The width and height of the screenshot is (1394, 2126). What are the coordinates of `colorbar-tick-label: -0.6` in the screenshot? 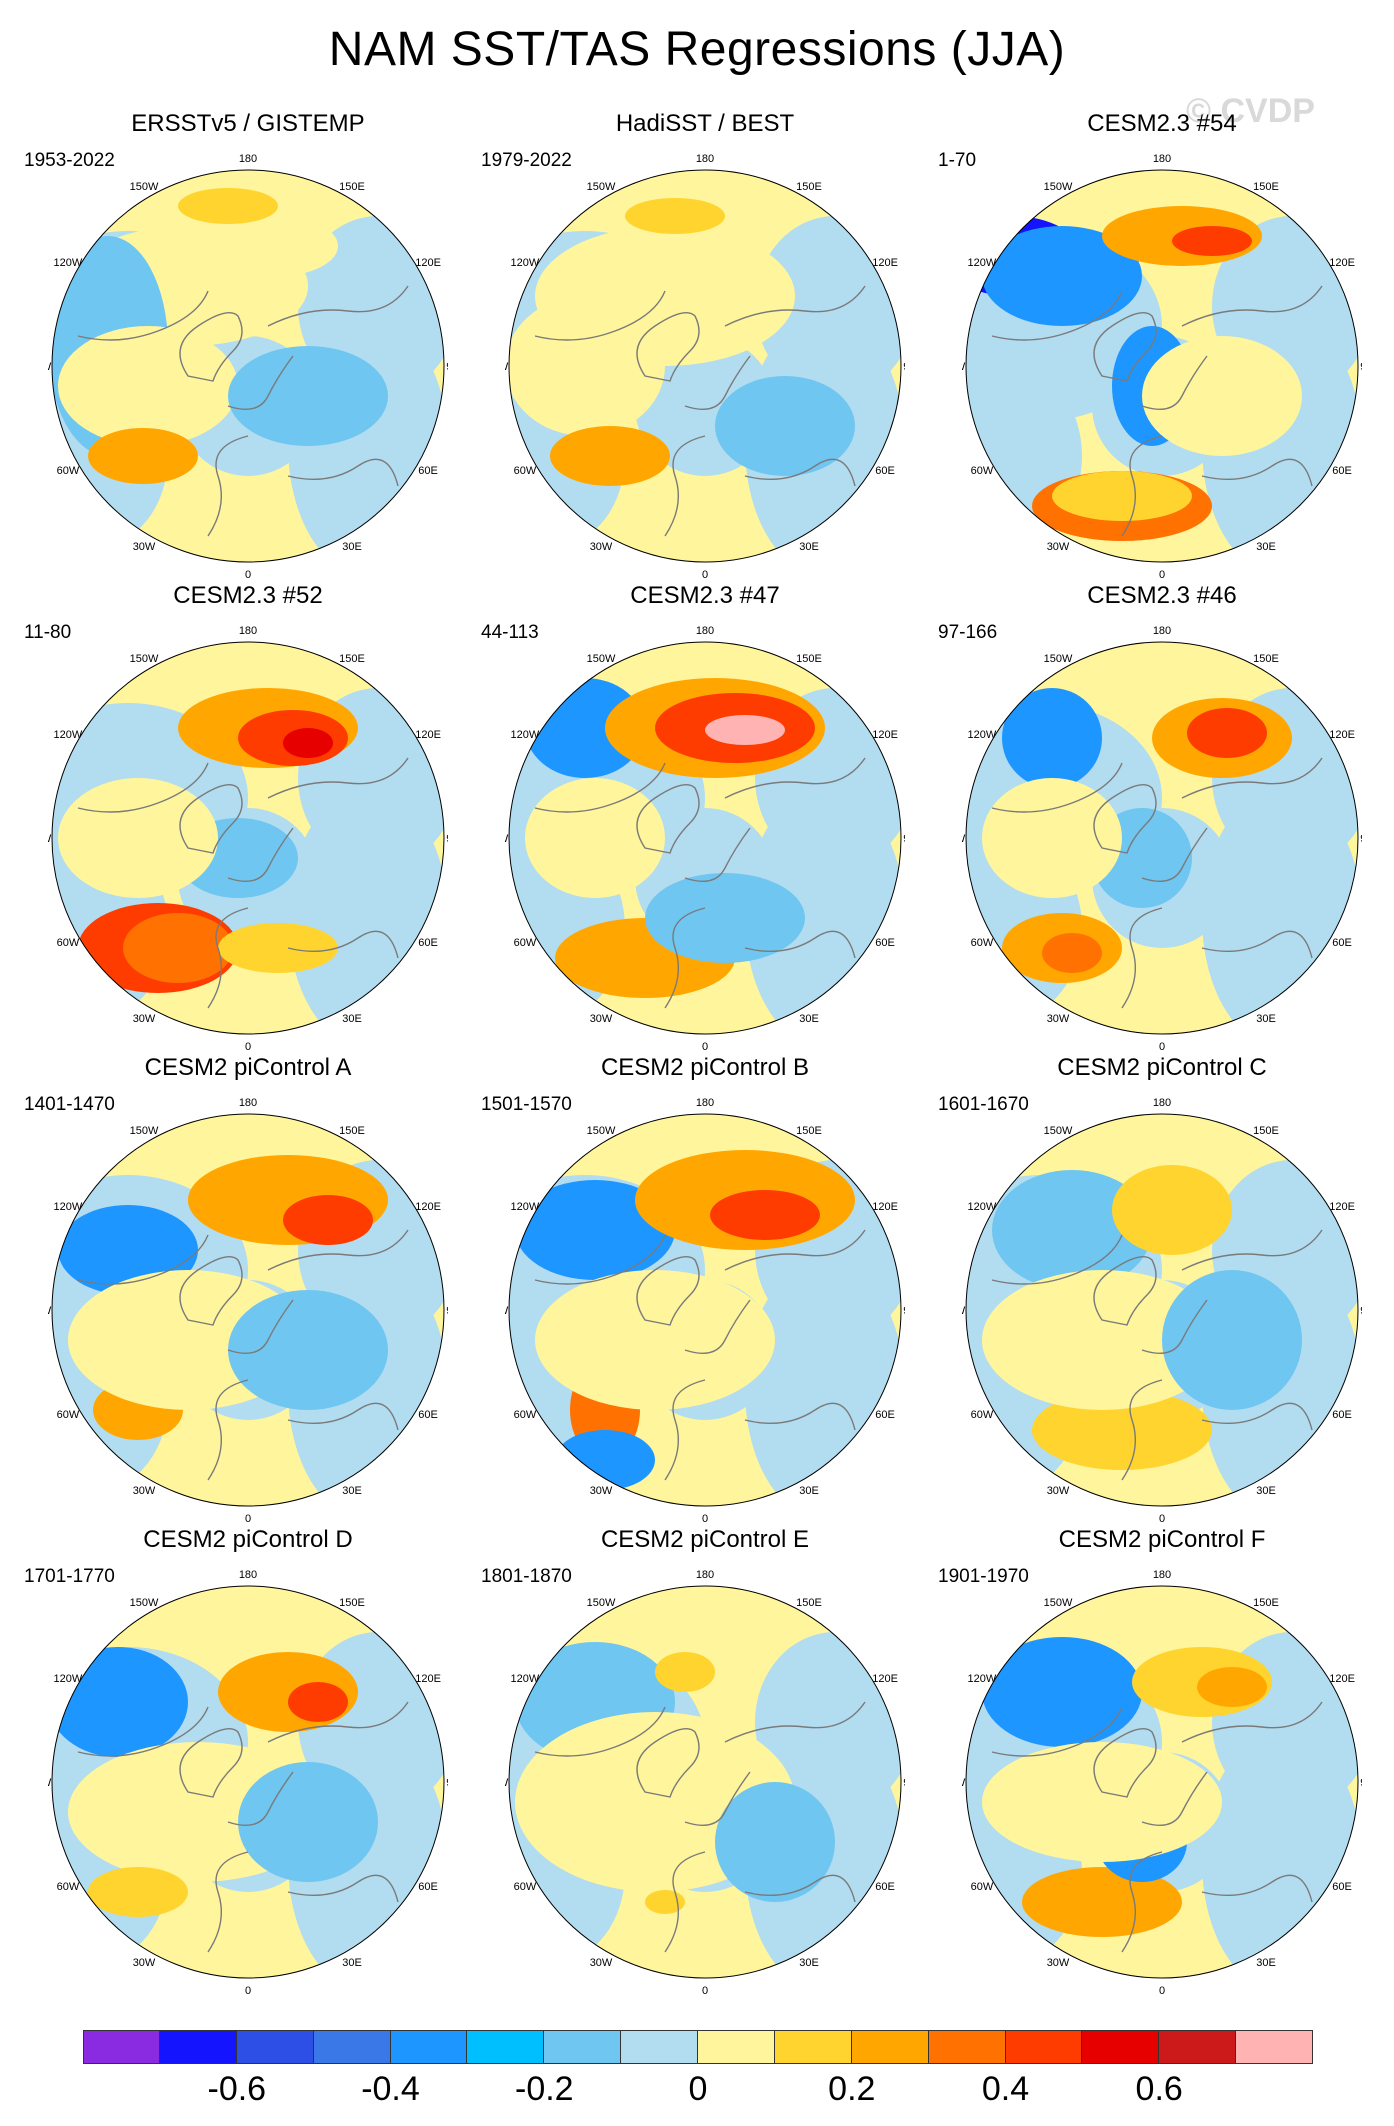 It's located at (237, 2089).